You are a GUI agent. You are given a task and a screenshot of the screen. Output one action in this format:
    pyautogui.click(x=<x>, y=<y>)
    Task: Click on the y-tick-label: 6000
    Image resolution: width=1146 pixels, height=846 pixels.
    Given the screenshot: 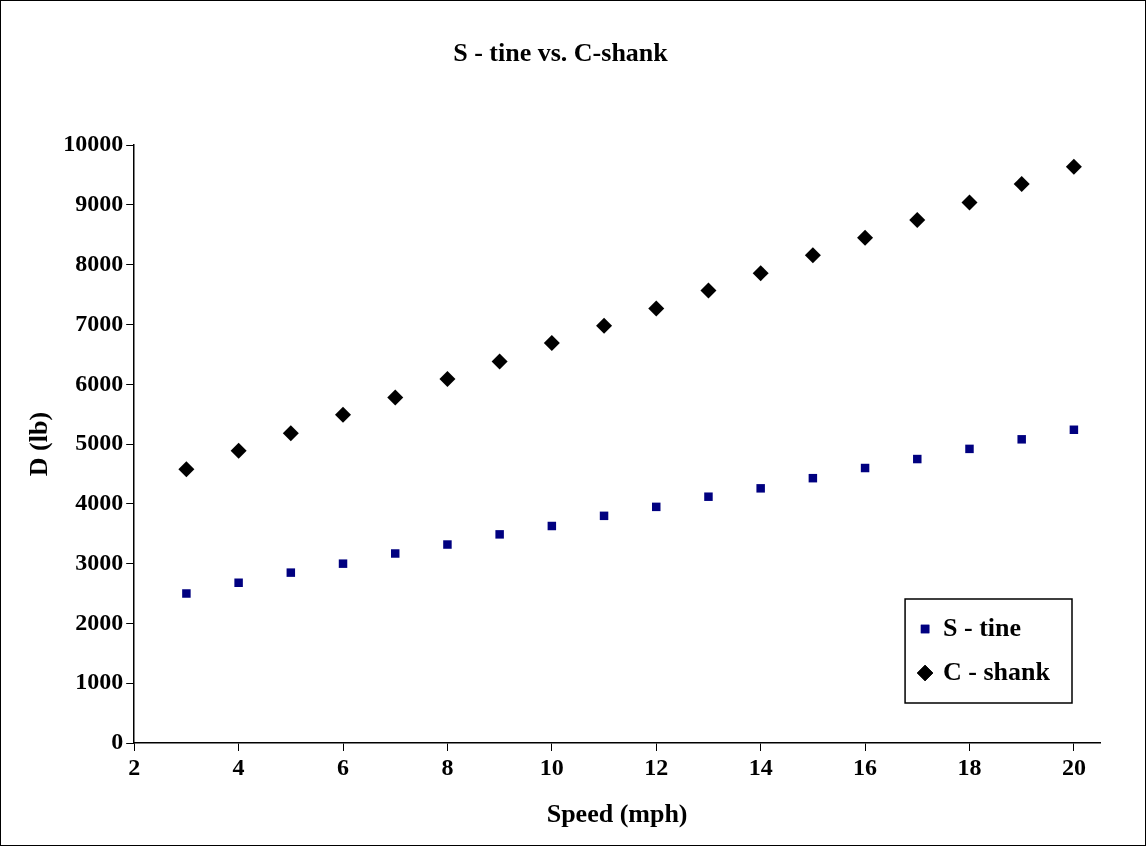 What is the action you would take?
    pyautogui.click(x=99, y=382)
    